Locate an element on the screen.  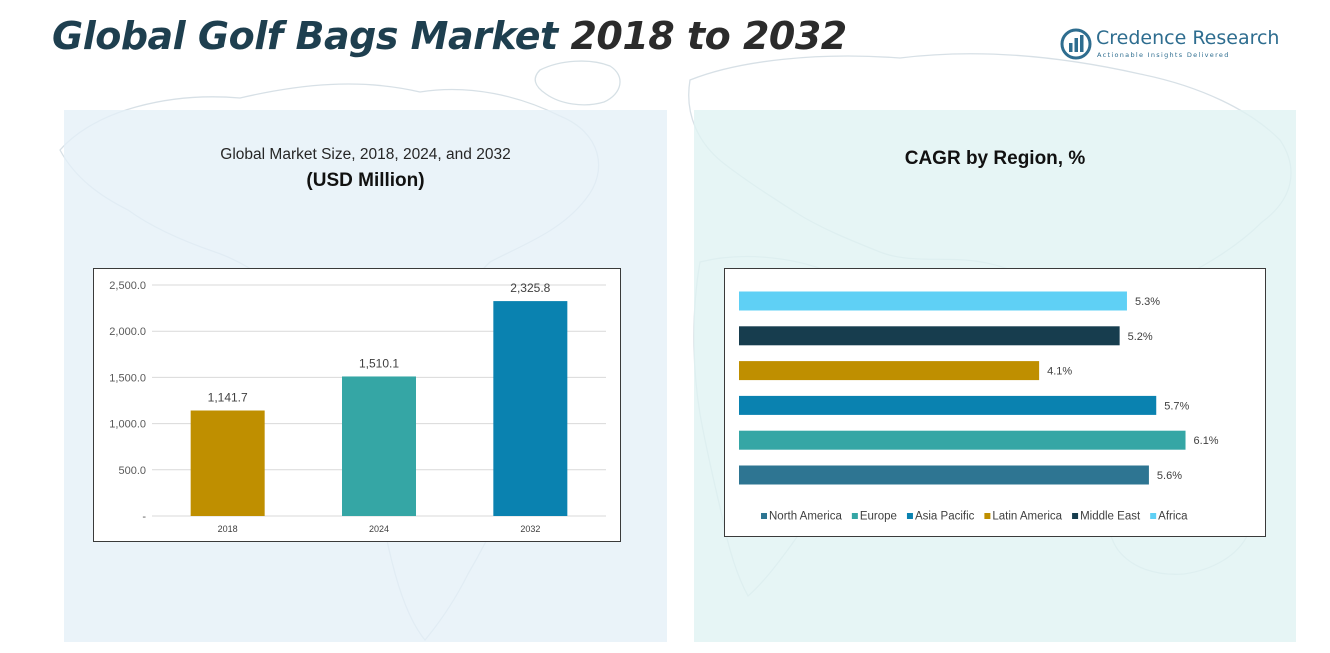
legend-label: Africa is located at coordinates (1173, 517).